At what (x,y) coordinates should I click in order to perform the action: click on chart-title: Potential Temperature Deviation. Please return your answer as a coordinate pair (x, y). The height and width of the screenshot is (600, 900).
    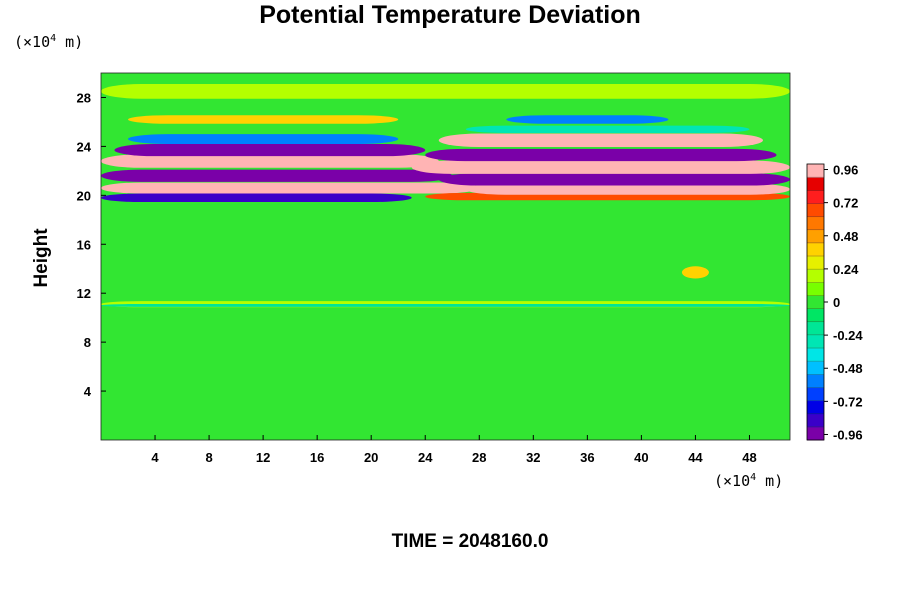
    Looking at the image, I should click on (450, 15).